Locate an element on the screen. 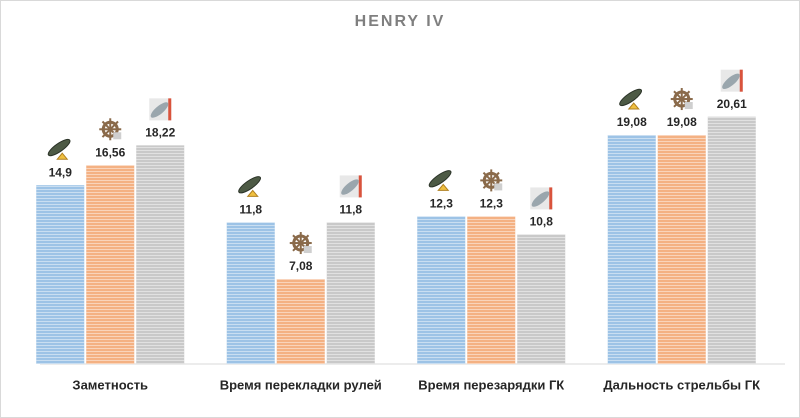  value-label: 16,56 is located at coordinates (110, 152).